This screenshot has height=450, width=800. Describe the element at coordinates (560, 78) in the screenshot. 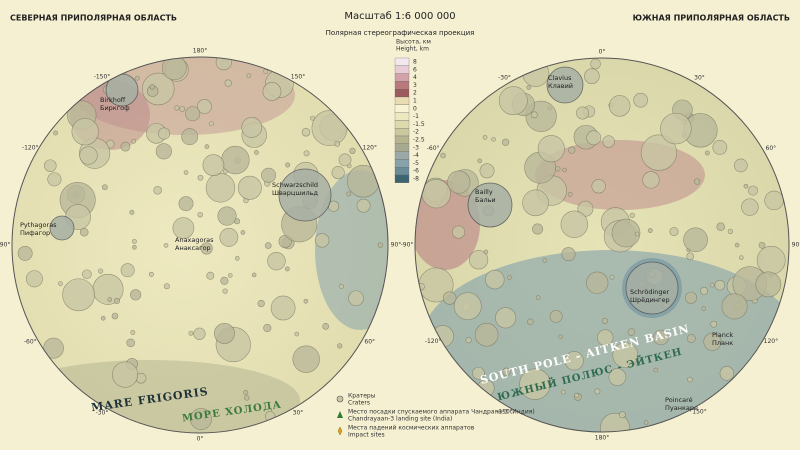

I see `crater-label: Clavius` at that location.